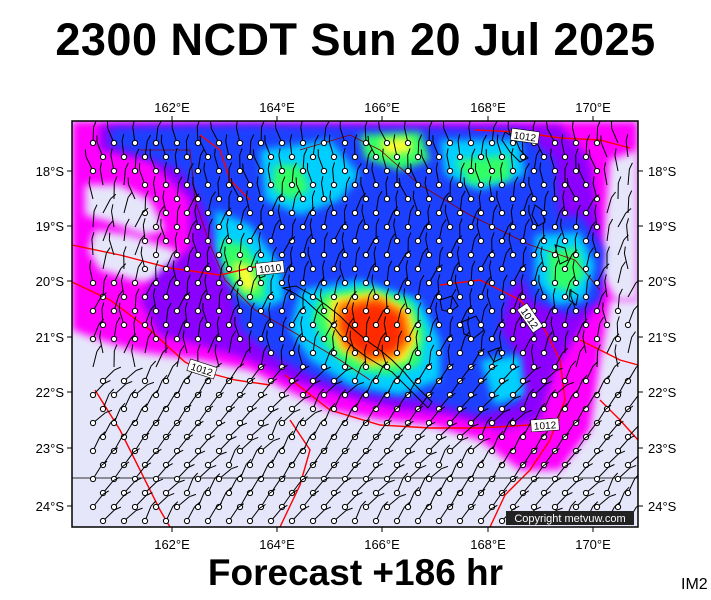 The height and width of the screenshot is (600, 711). I want to click on lon-label: 168°E, so click(488, 107).